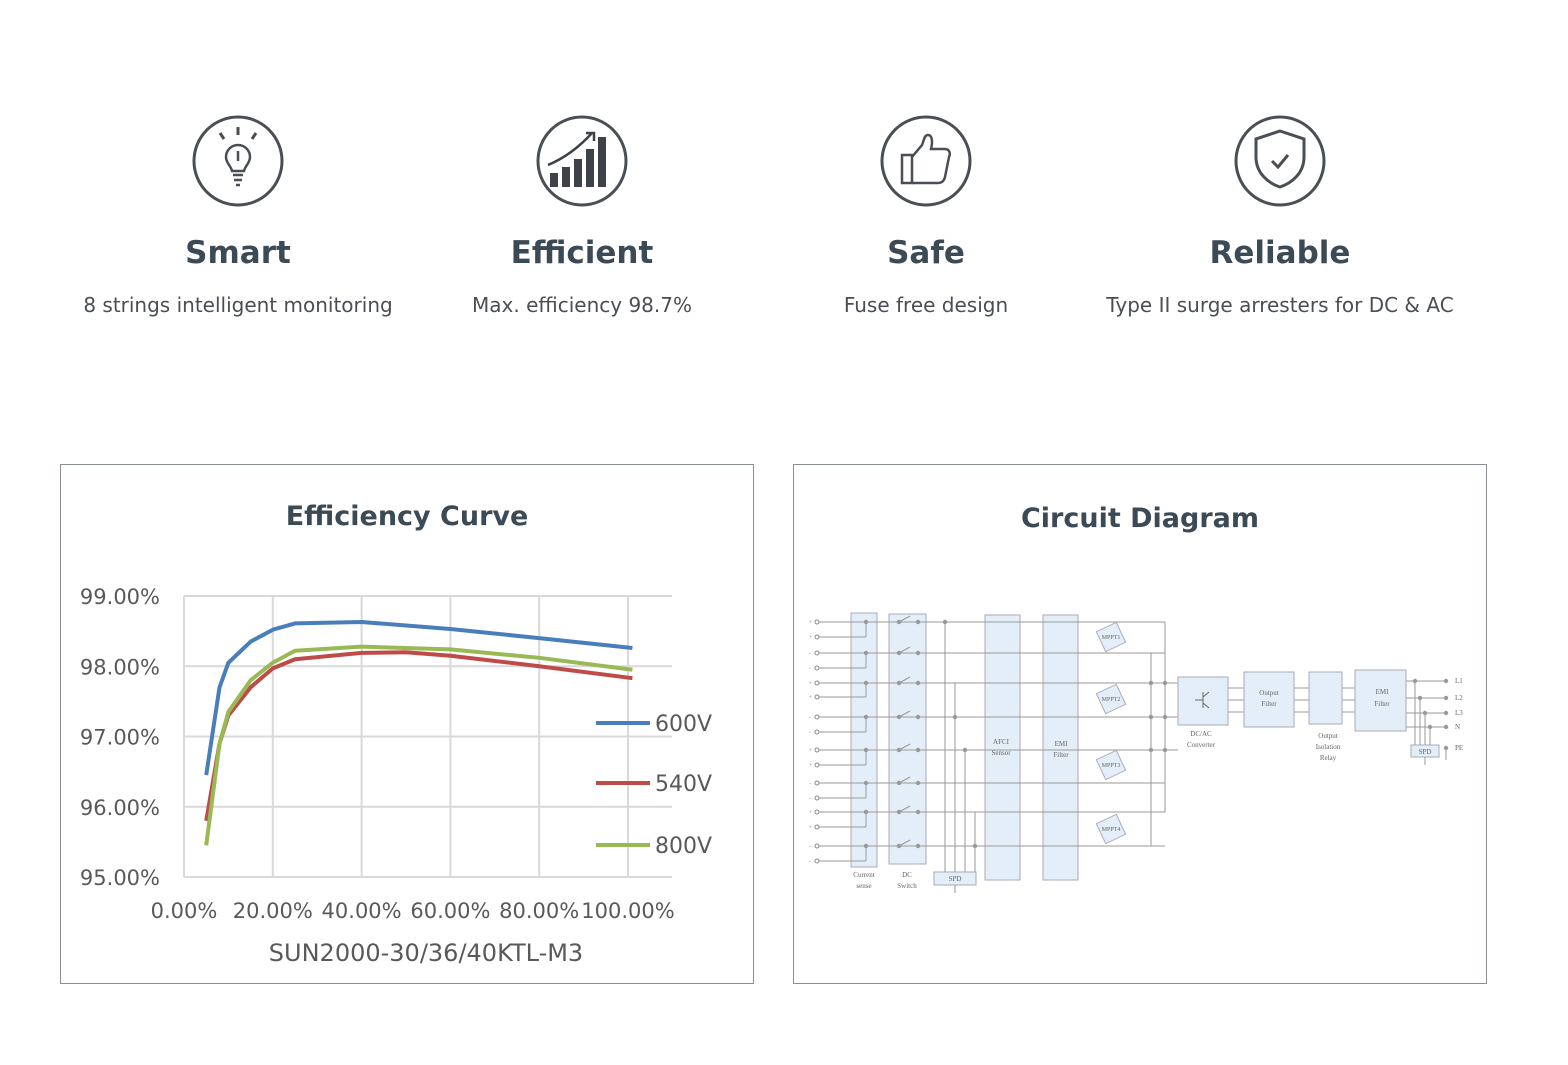  I want to click on feature-subtitle: Type II surge arresters for DC & AC, so click(1280, 305).